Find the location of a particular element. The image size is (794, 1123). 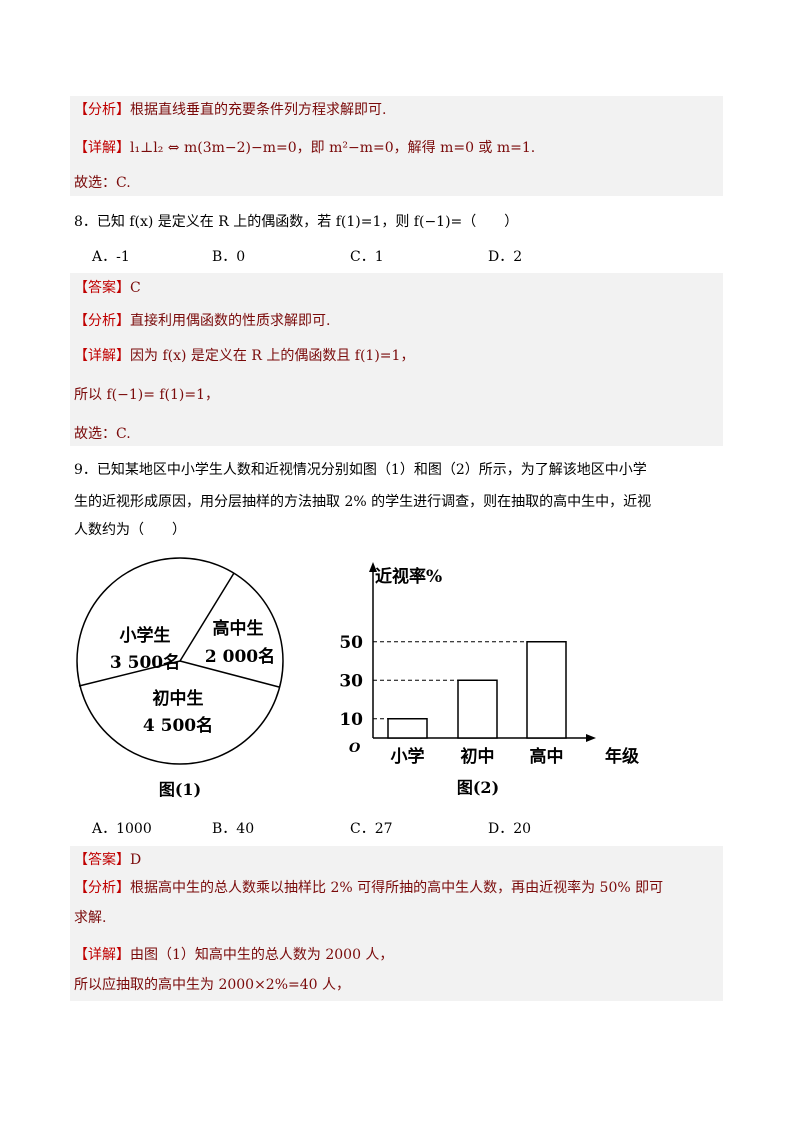

slice-label: 小学生 is located at coordinates (145, 635).